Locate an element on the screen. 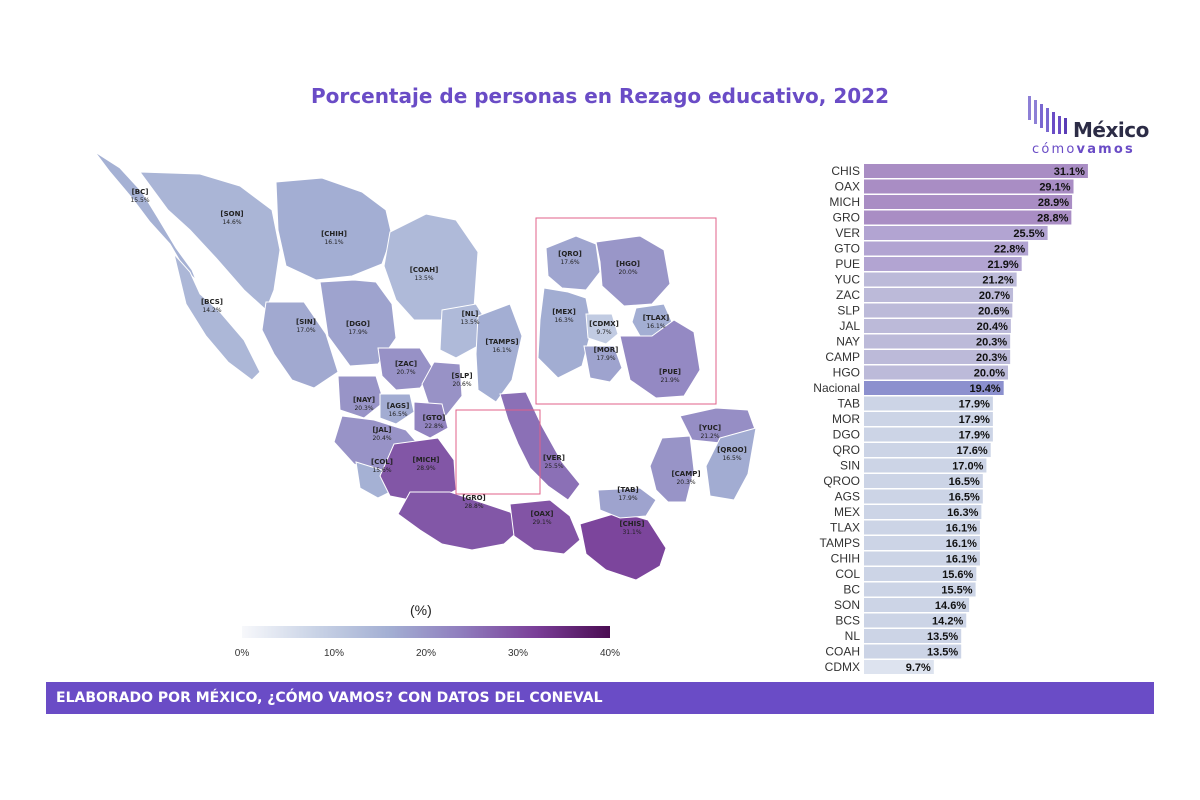 Image resolution: width=1200 pixels, height=800 pixels. map-region-label: [YUC] is located at coordinates (710, 428).